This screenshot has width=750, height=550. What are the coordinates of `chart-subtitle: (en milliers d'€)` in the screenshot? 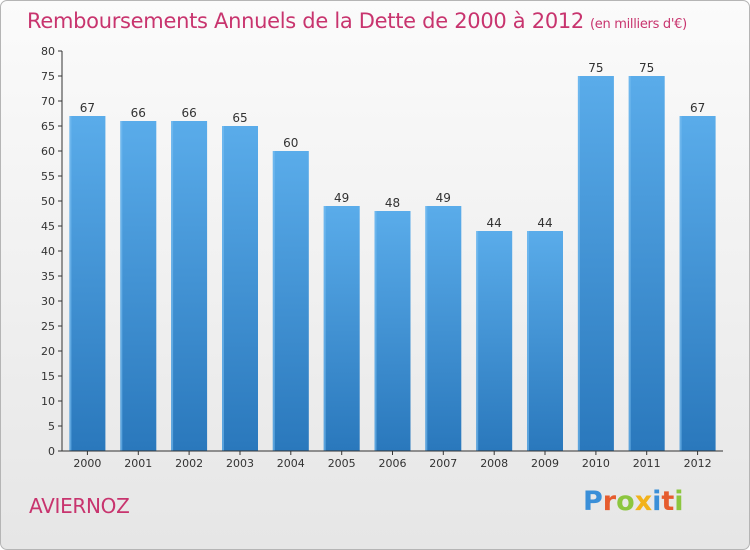 It's located at (638, 24).